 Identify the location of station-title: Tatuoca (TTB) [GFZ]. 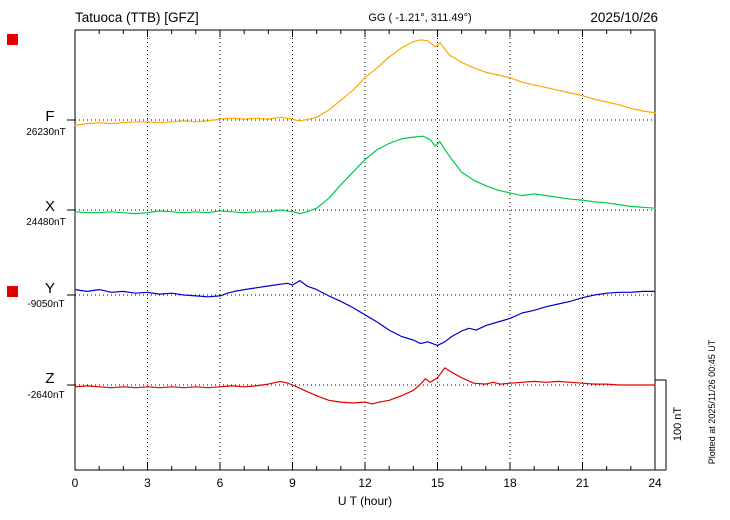
(137, 17).